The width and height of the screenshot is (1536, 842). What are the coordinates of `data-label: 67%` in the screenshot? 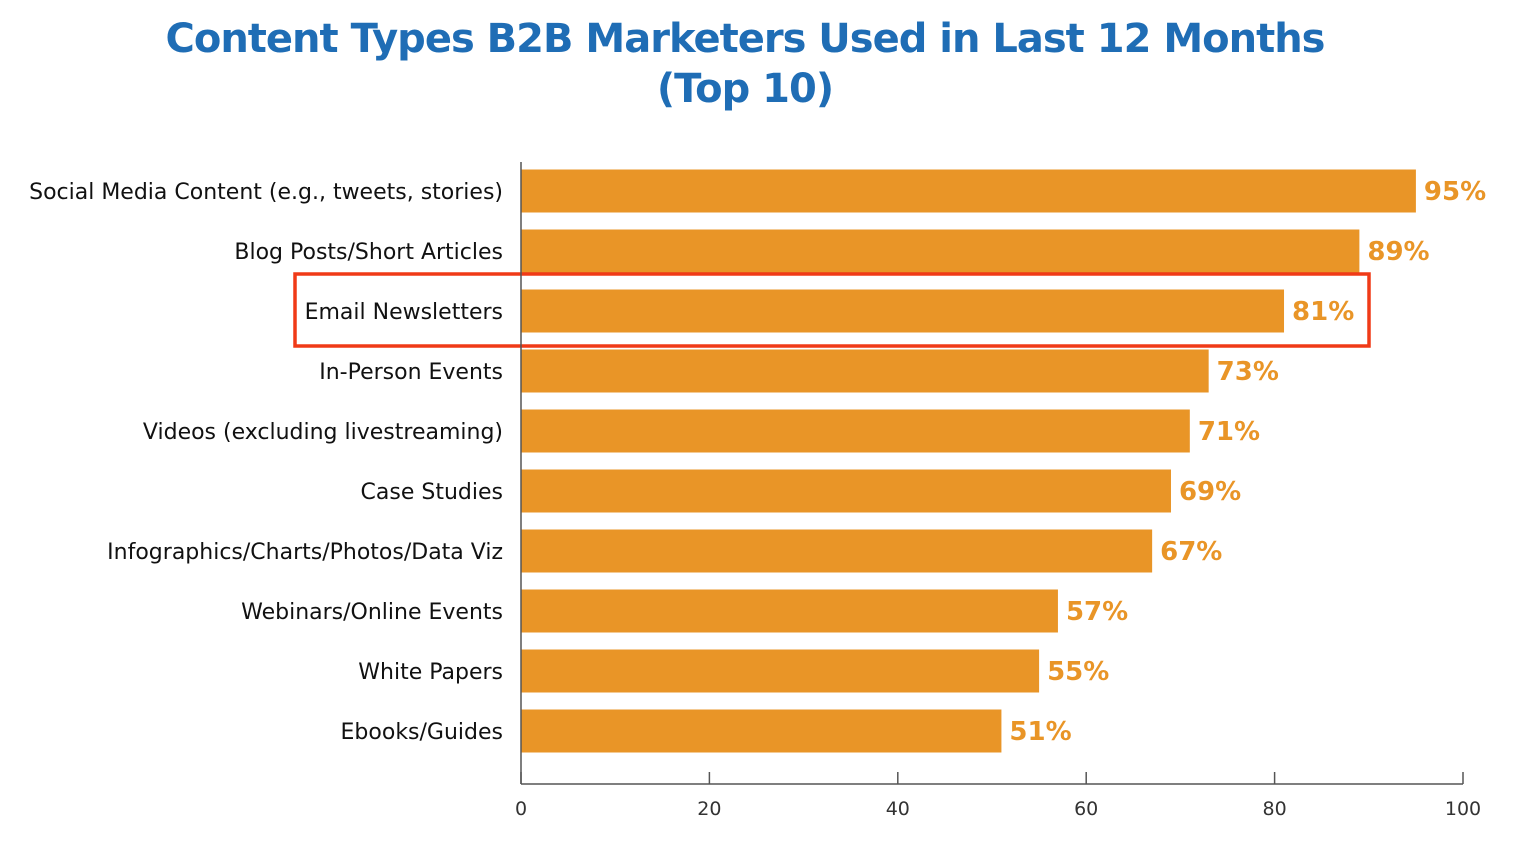 It's located at (1191, 552).